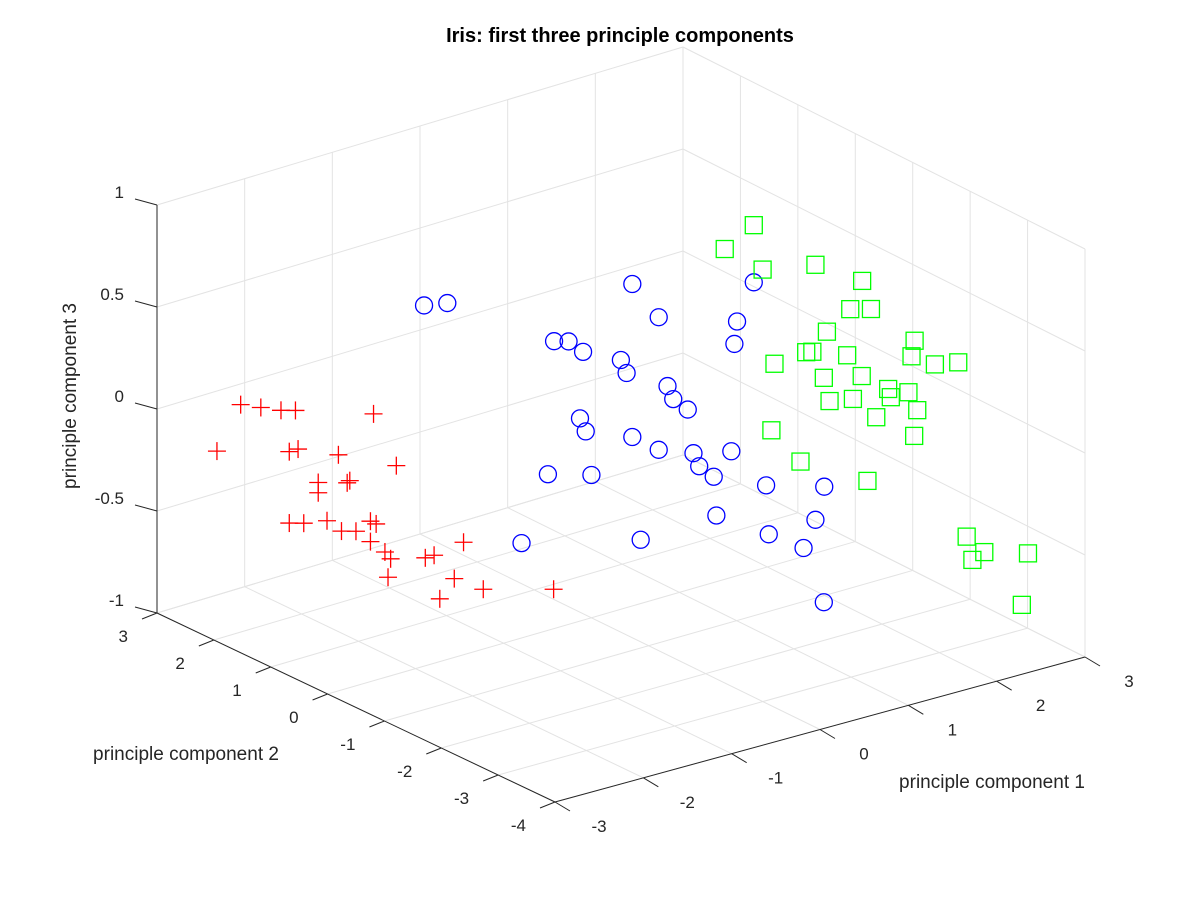  What do you see at coordinates (179, 663) in the screenshot?
I see `y-tick-label: 2` at bounding box center [179, 663].